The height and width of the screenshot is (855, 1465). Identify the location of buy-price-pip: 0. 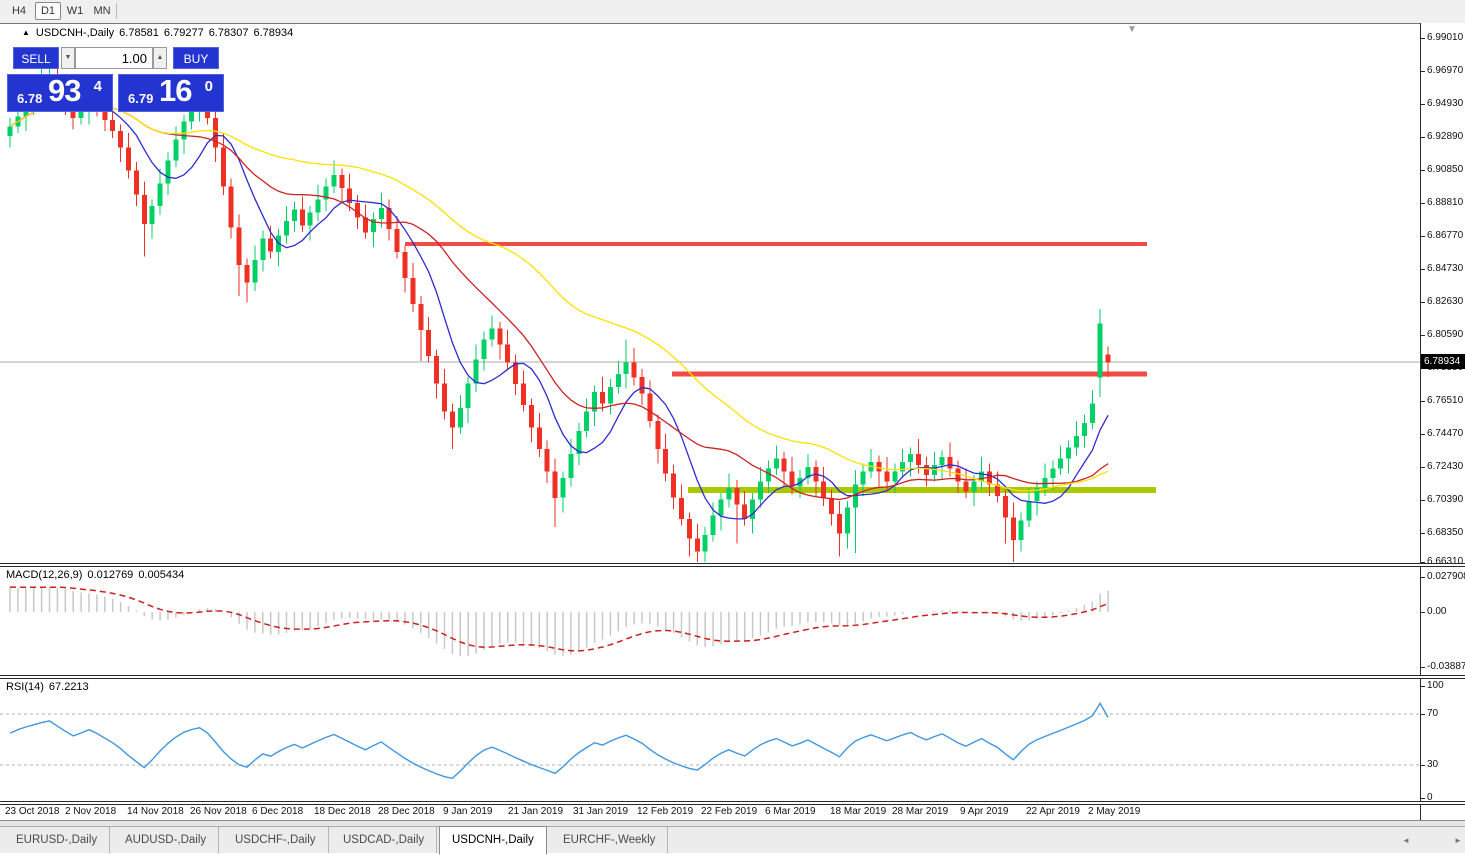
(208, 86).